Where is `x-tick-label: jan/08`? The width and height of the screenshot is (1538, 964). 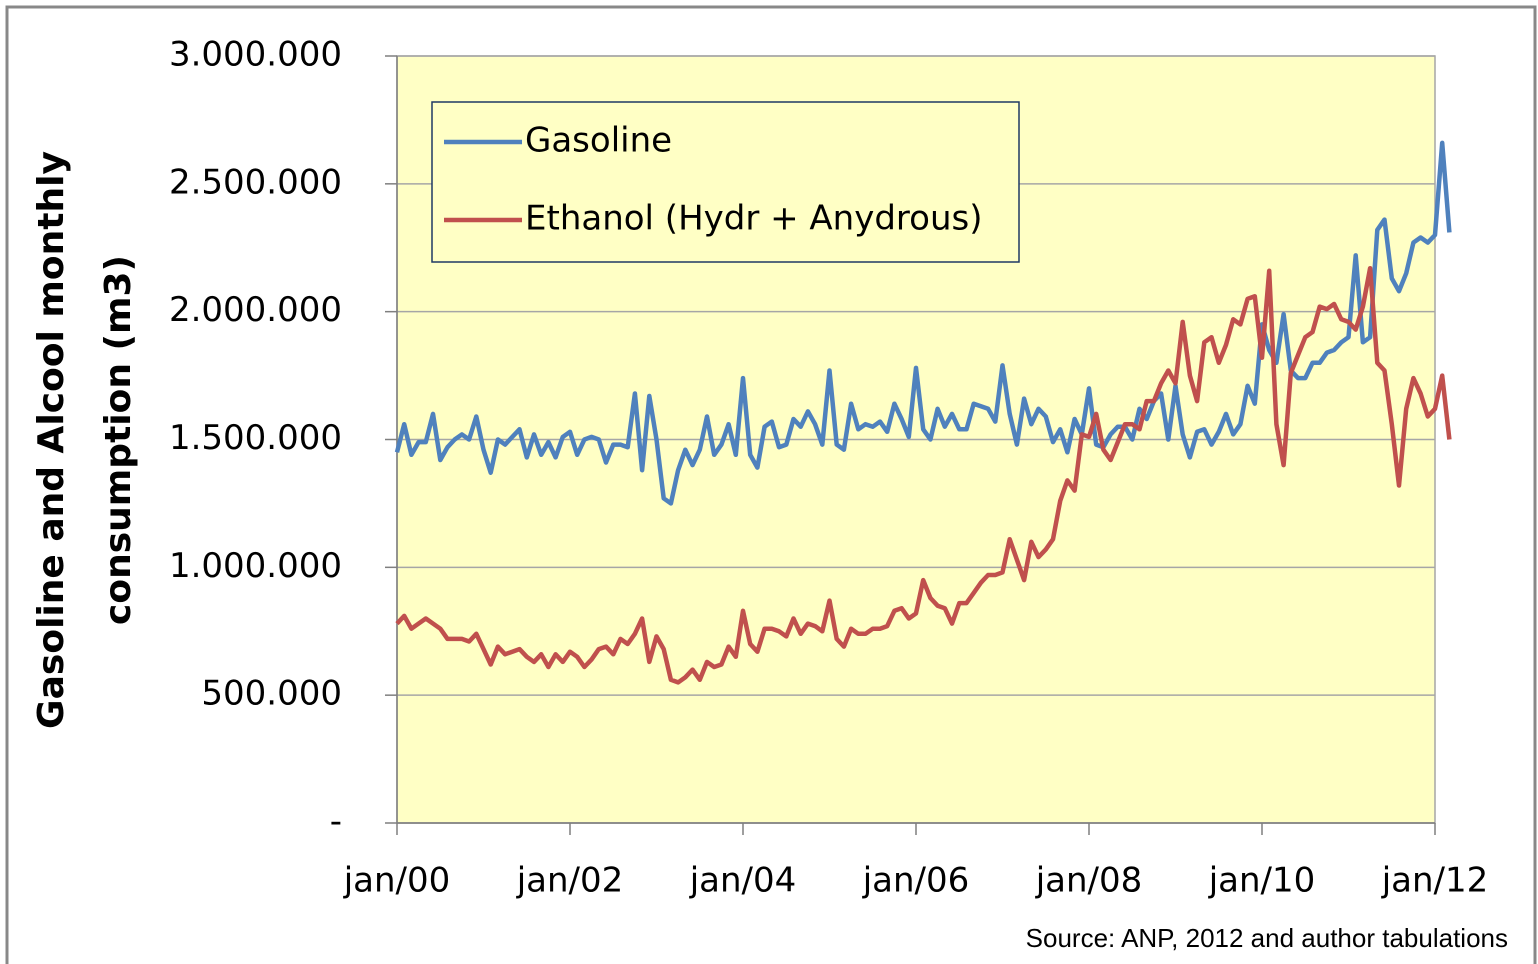 x-tick-label: jan/08 is located at coordinates (1089, 881).